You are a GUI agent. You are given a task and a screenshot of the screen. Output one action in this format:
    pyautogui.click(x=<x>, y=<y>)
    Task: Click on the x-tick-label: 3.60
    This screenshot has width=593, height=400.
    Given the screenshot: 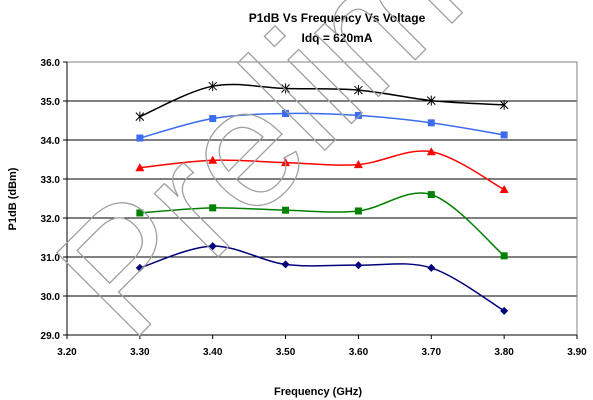 What is the action you would take?
    pyautogui.click(x=359, y=352)
    